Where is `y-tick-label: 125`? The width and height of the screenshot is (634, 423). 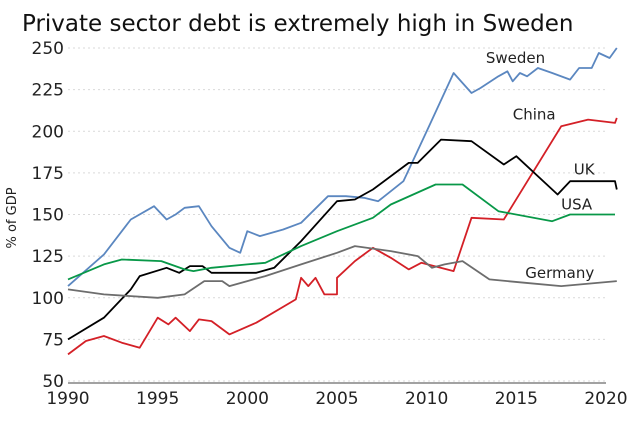
y-tick-label: 125 is located at coordinates (48, 257).